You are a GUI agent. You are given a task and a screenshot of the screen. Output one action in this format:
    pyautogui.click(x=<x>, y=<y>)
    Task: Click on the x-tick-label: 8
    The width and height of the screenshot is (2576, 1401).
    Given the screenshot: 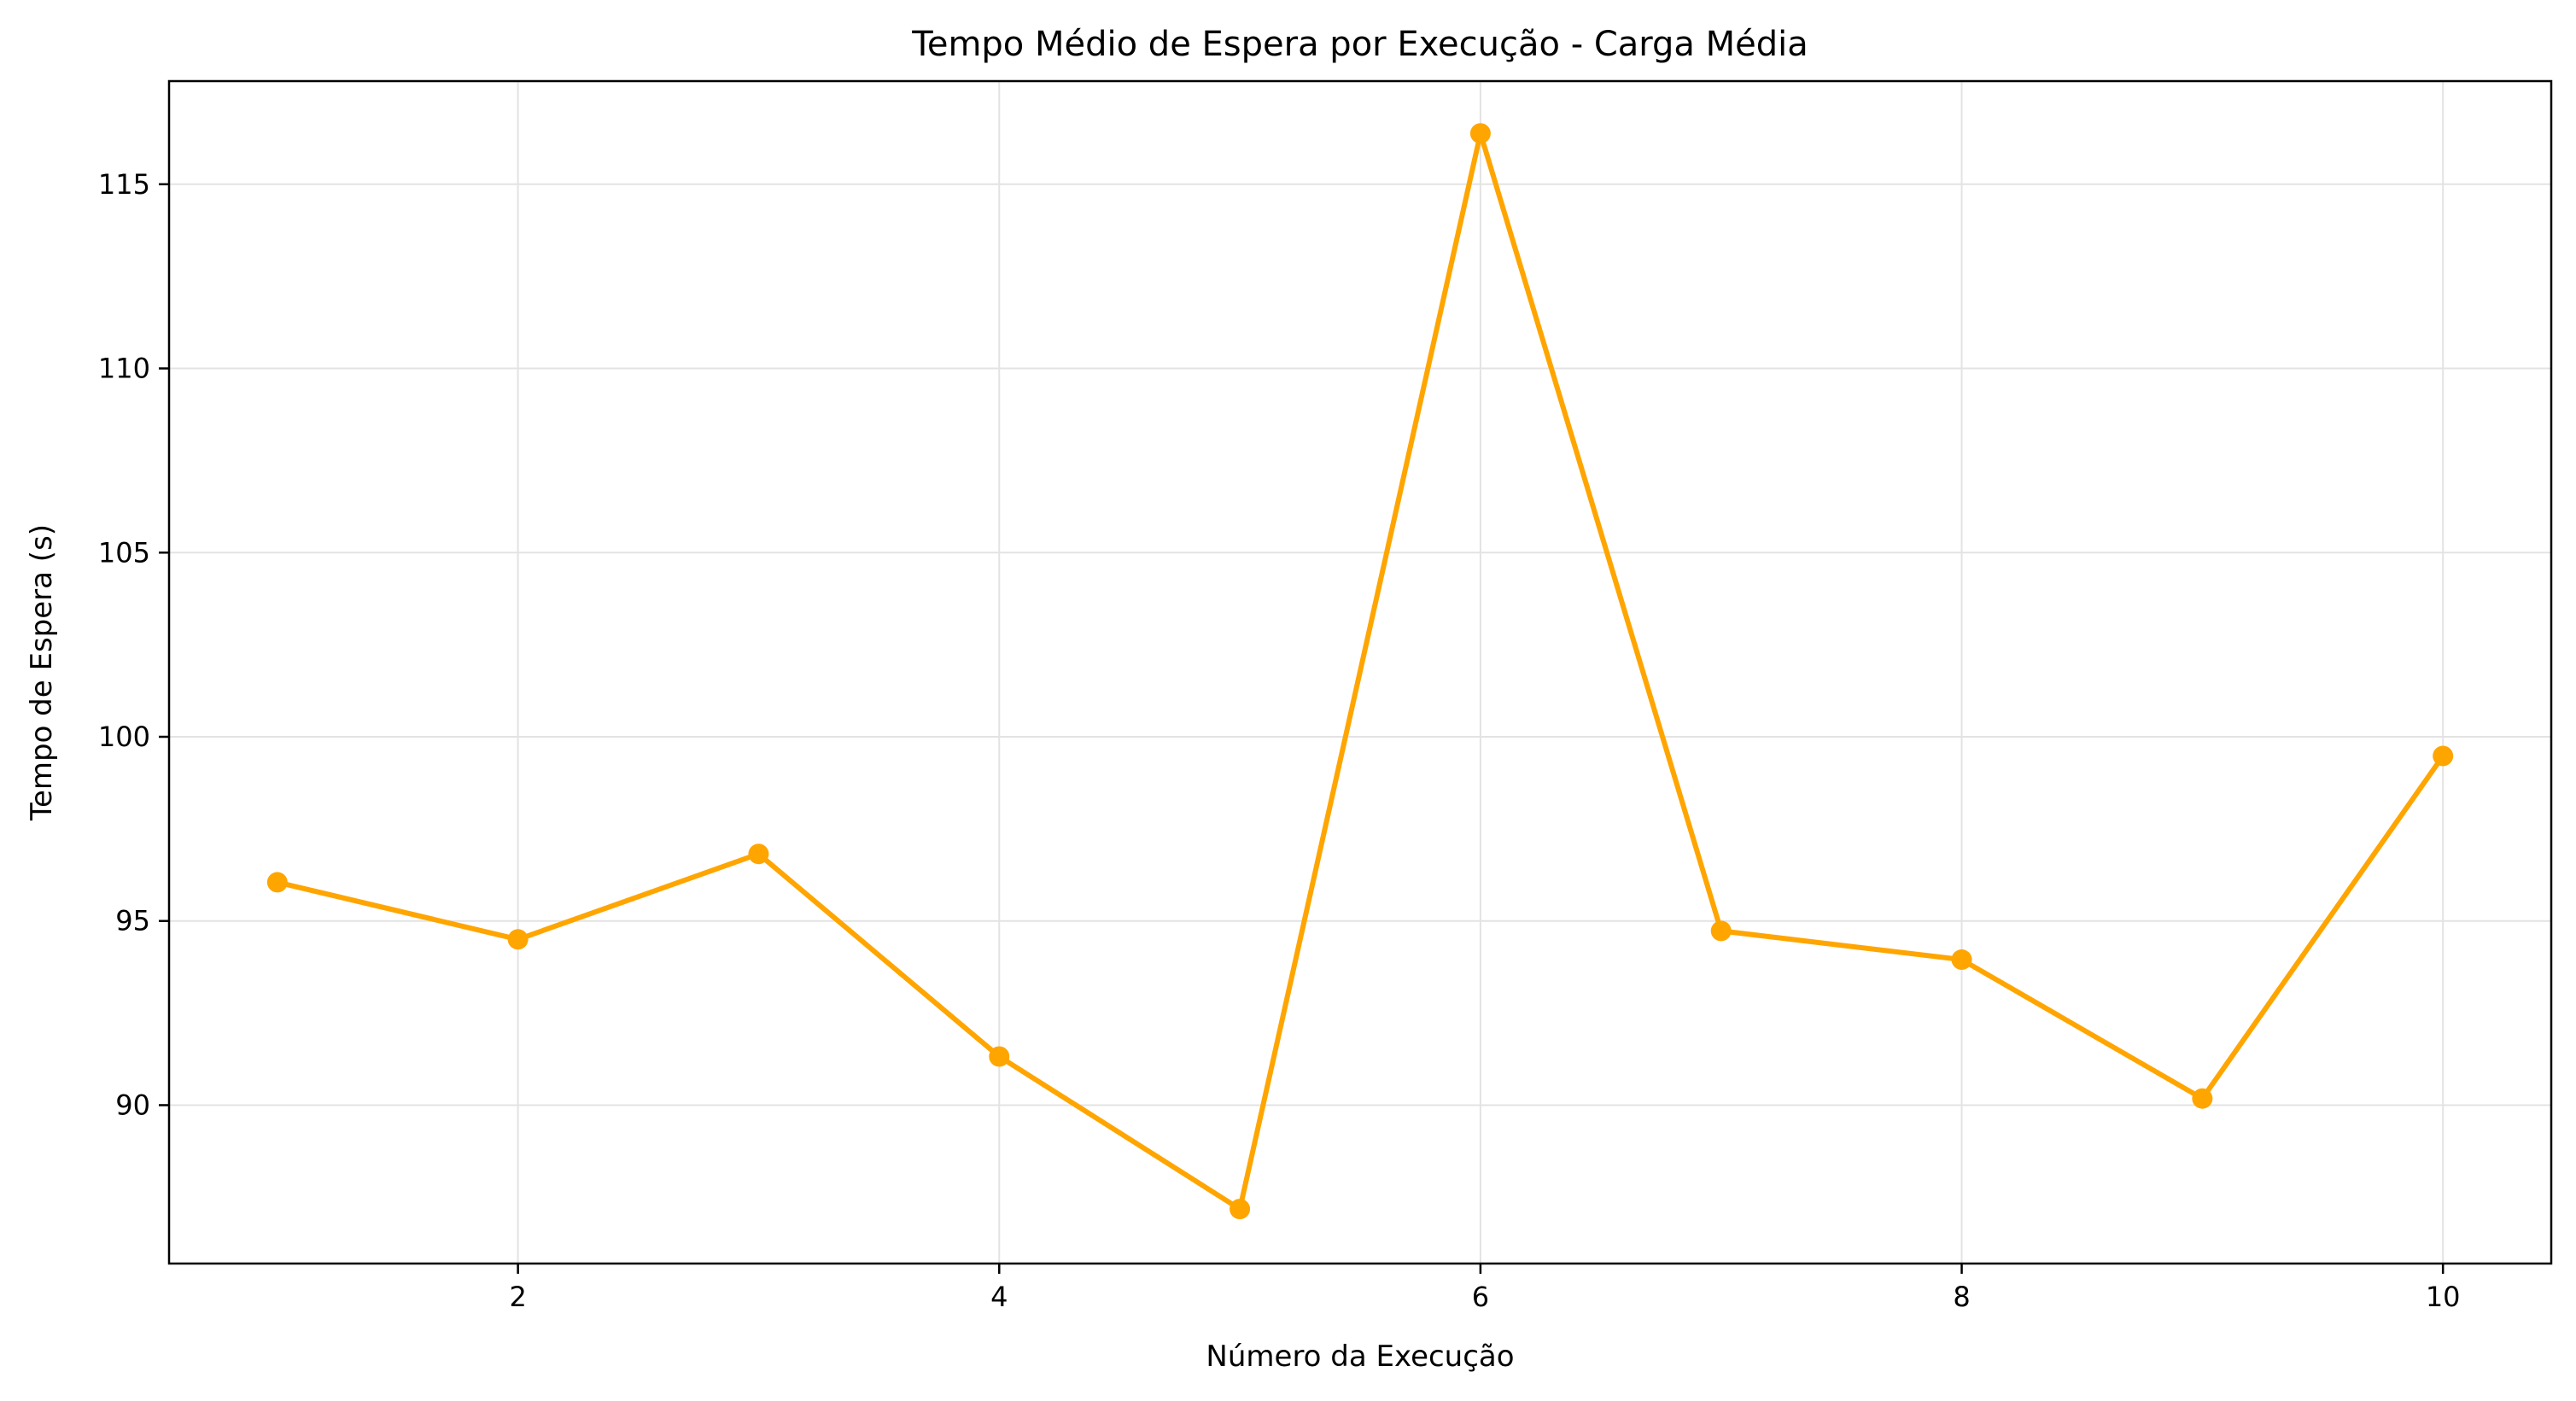 What is the action you would take?
    pyautogui.click(x=1961, y=1297)
    